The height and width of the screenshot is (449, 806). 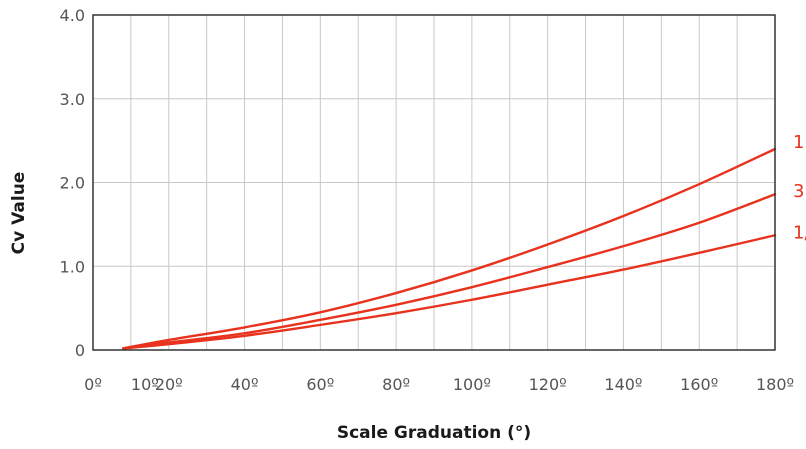 What do you see at coordinates (775, 384) in the screenshot?
I see `x-tick-label: 180º` at bounding box center [775, 384].